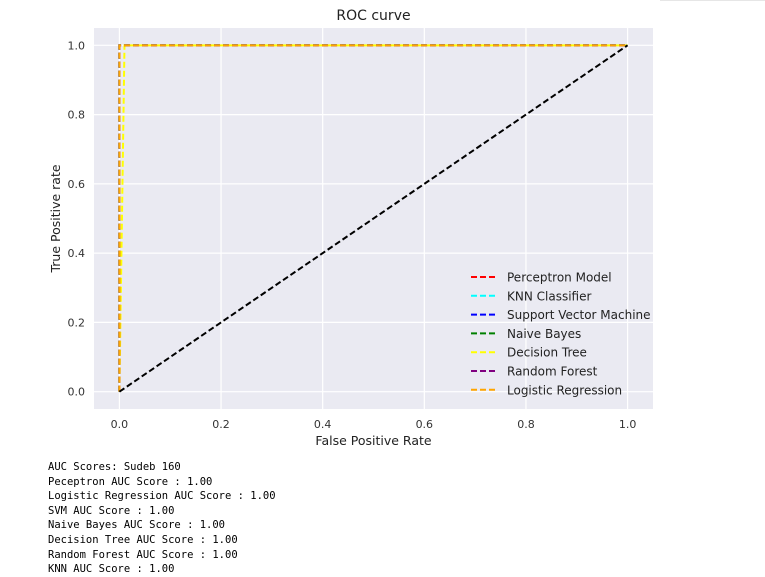 The height and width of the screenshot is (577, 765). What do you see at coordinates (143, 554) in the screenshot?
I see `output-line: Random Forest AUC Score : 1.00` at bounding box center [143, 554].